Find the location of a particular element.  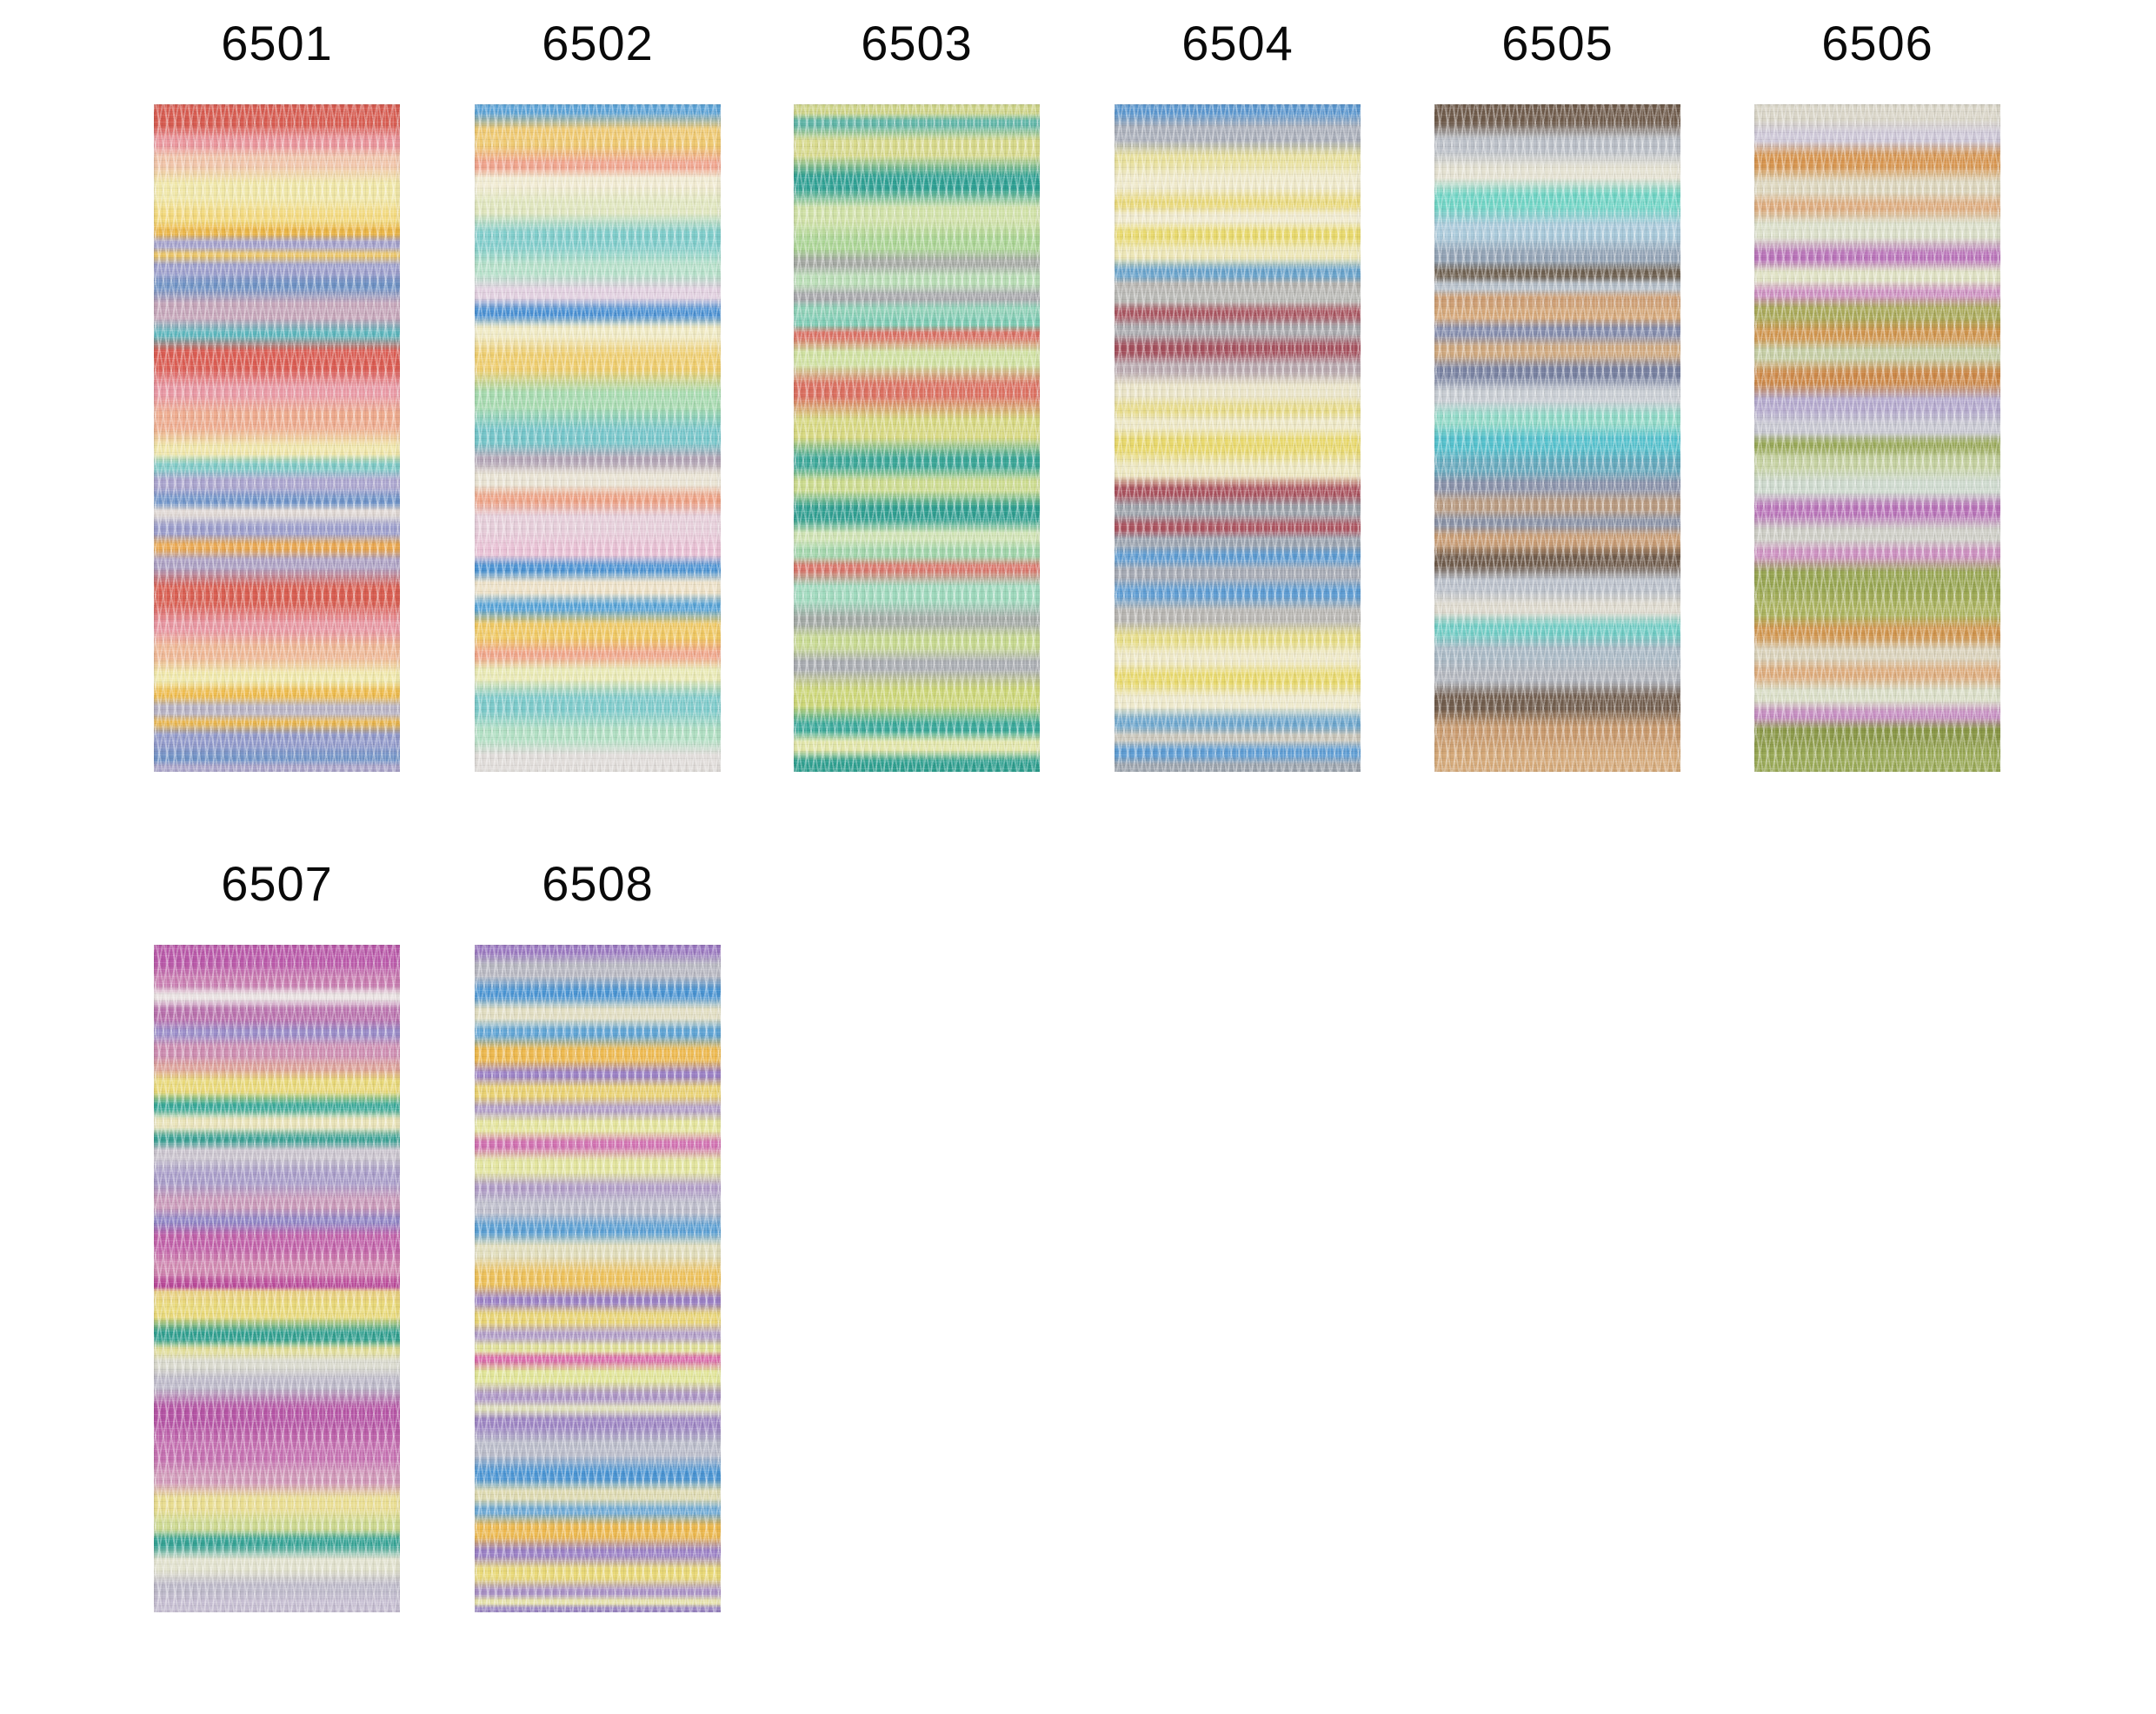

swatch-card-6501: 6501 is located at coordinates (277, 394).